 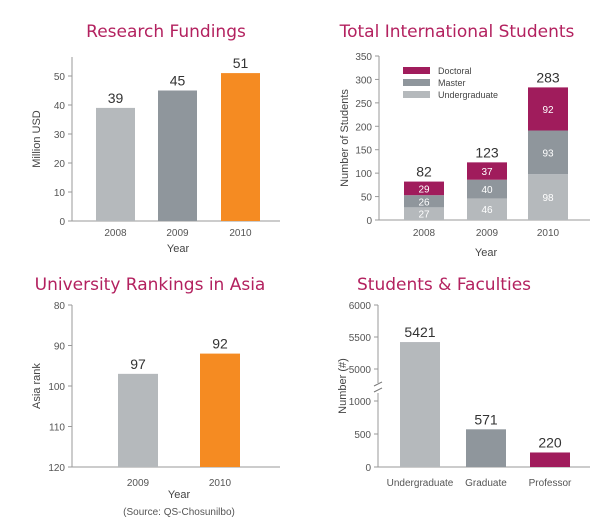 What do you see at coordinates (60, 135) in the screenshot?
I see `y-tick-label: 30` at bounding box center [60, 135].